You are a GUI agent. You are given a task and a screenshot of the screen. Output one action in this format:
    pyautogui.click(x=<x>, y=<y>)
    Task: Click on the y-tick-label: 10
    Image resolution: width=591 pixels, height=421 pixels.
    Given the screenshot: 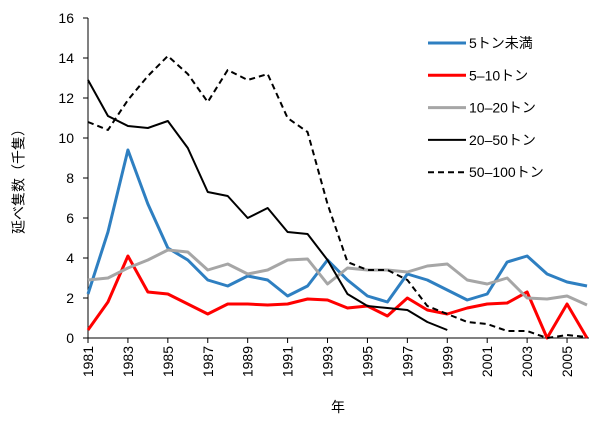 What is the action you would take?
    pyautogui.click(x=66, y=138)
    